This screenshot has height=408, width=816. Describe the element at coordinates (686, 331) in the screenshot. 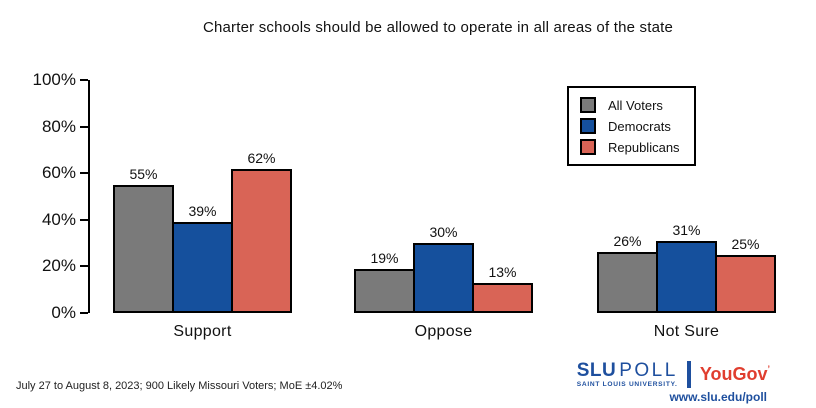

I see `category-label-not-sure: Not Sure` at that location.